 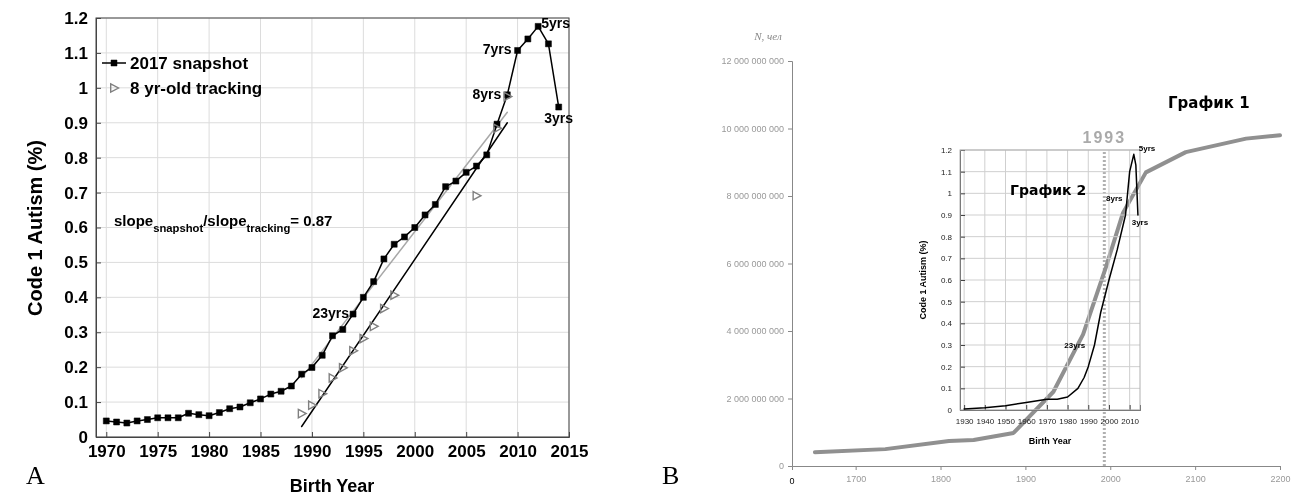 What do you see at coordinates (518, 452) in the screenshot?
I see `x-tick-label: 2010` at bounding box center [518, 452].